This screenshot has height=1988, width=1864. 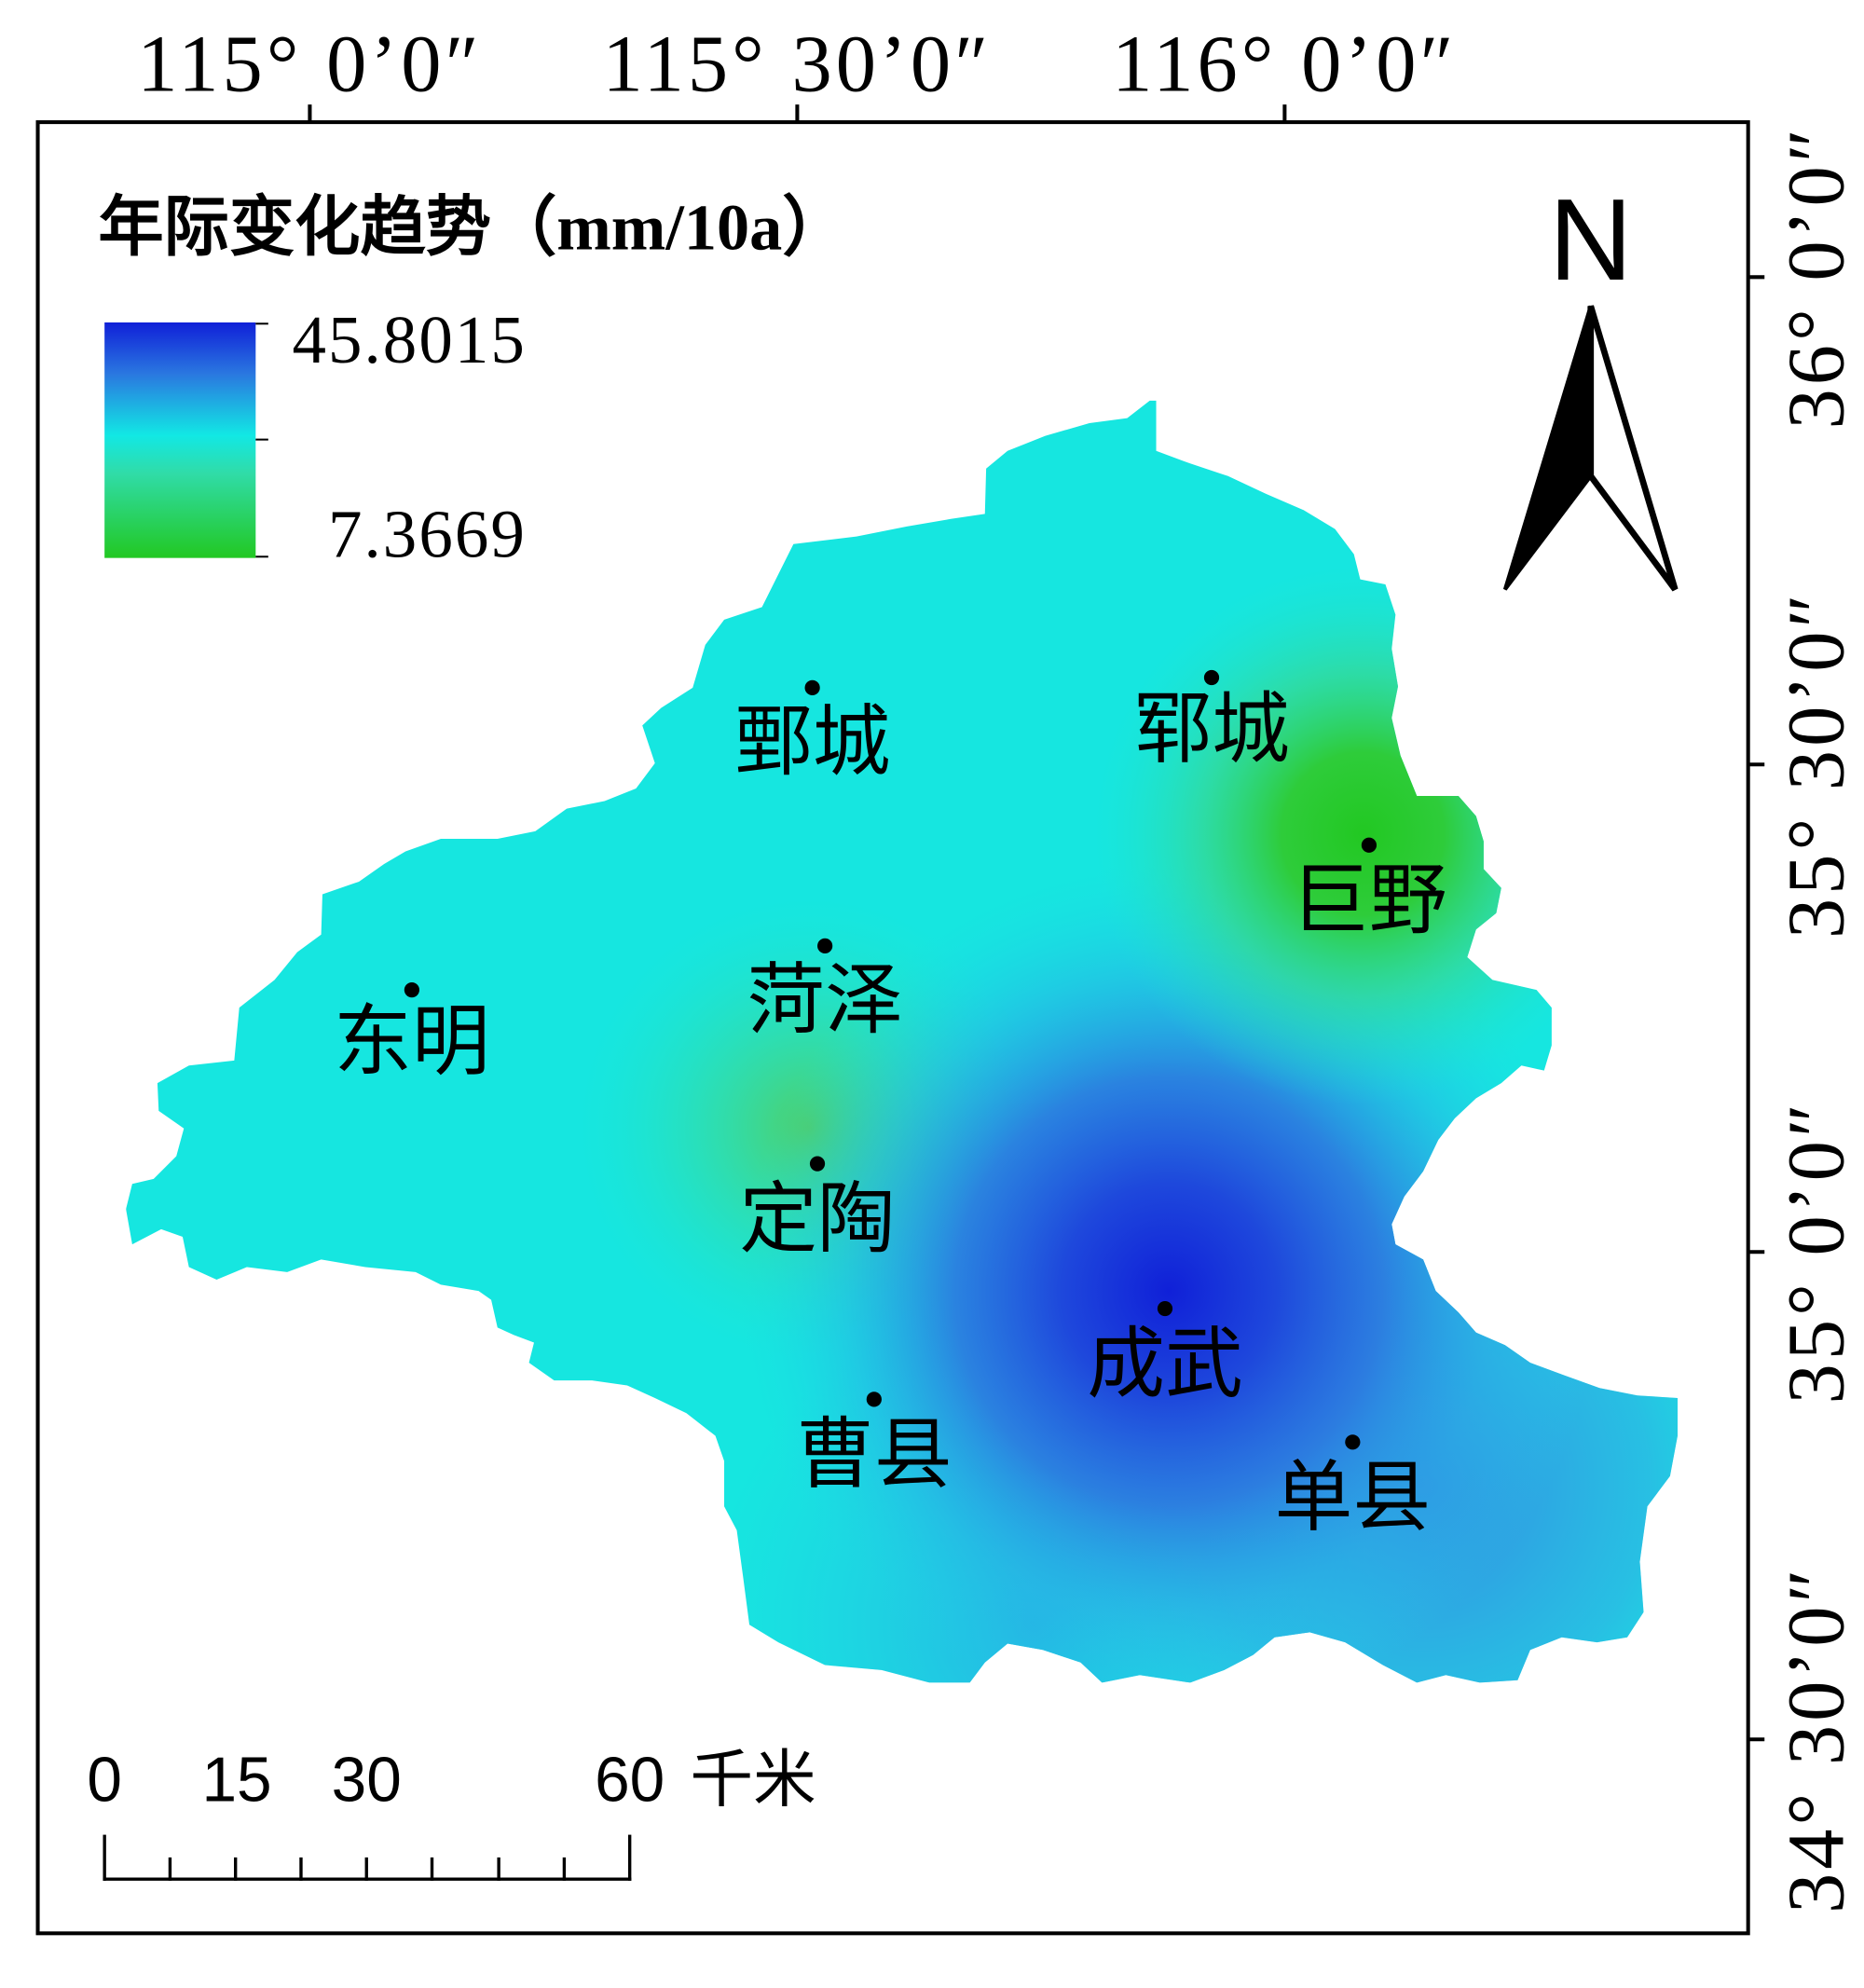 I want to click on city-chengwu: 成武, so click(x=1165, y=1354).